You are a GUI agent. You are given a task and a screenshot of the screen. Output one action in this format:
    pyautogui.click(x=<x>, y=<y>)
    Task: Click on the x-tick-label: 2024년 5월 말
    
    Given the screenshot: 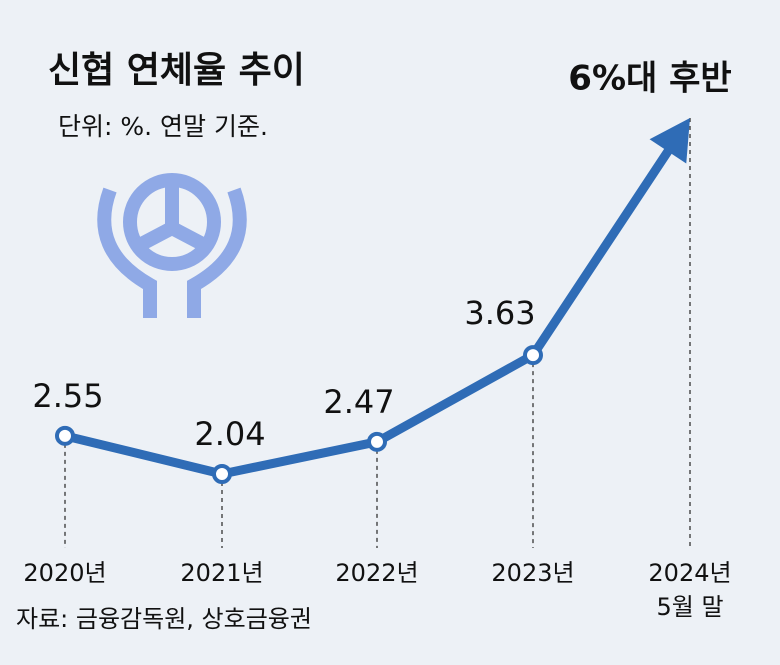 What is the action you would take?
    pyautogui.click(x=690, y=590)
    